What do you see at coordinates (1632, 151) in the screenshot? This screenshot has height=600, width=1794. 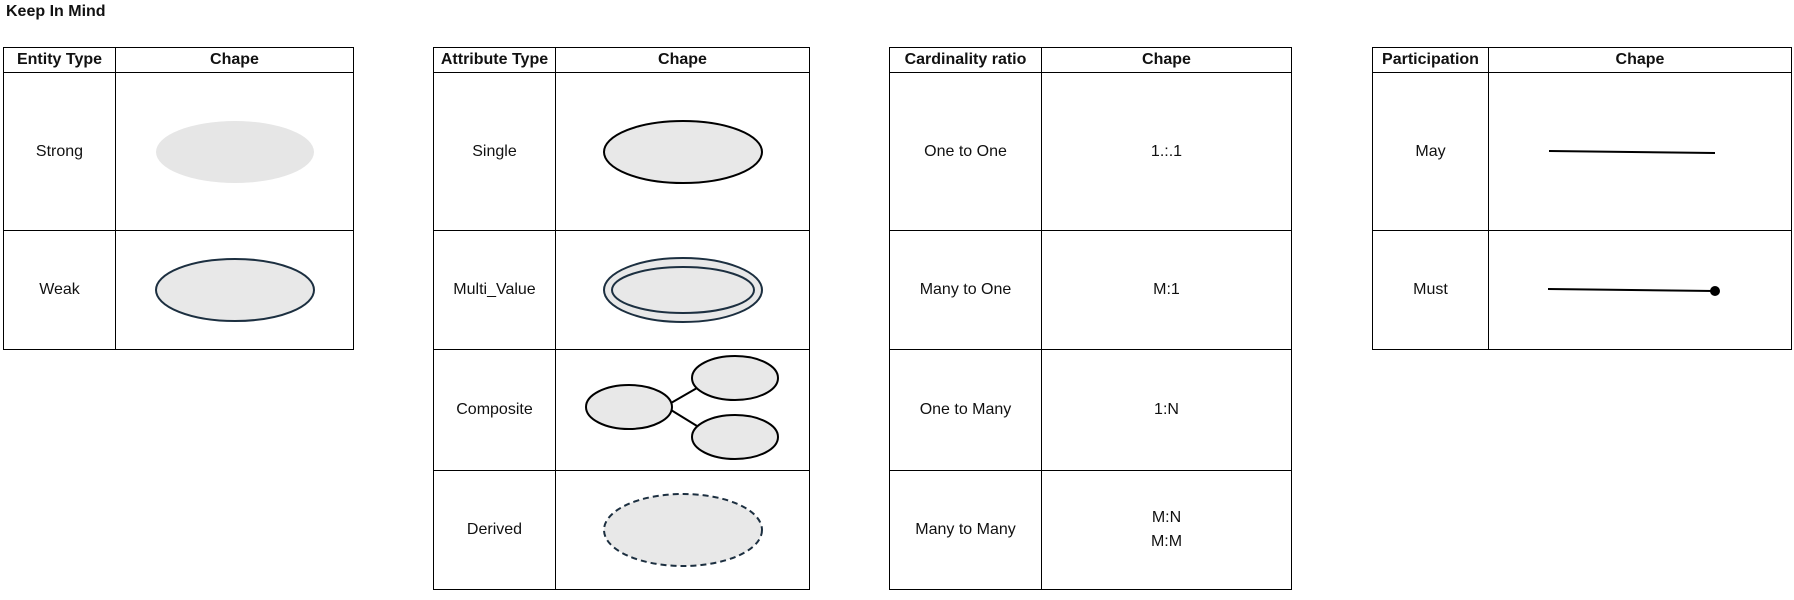 I see `may-line-icon` at bounding box center [1632, 151].